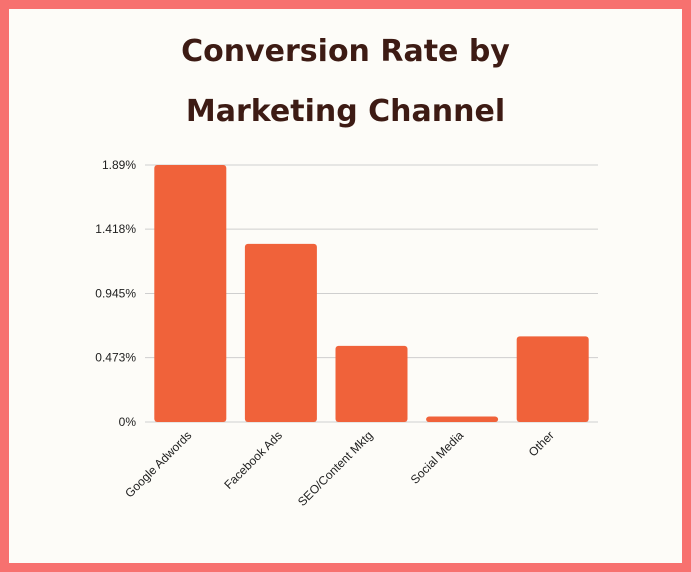 The height and width of the screenshot is (572, 691). I want to click on x-tick-label: Other, so click(541, 443).